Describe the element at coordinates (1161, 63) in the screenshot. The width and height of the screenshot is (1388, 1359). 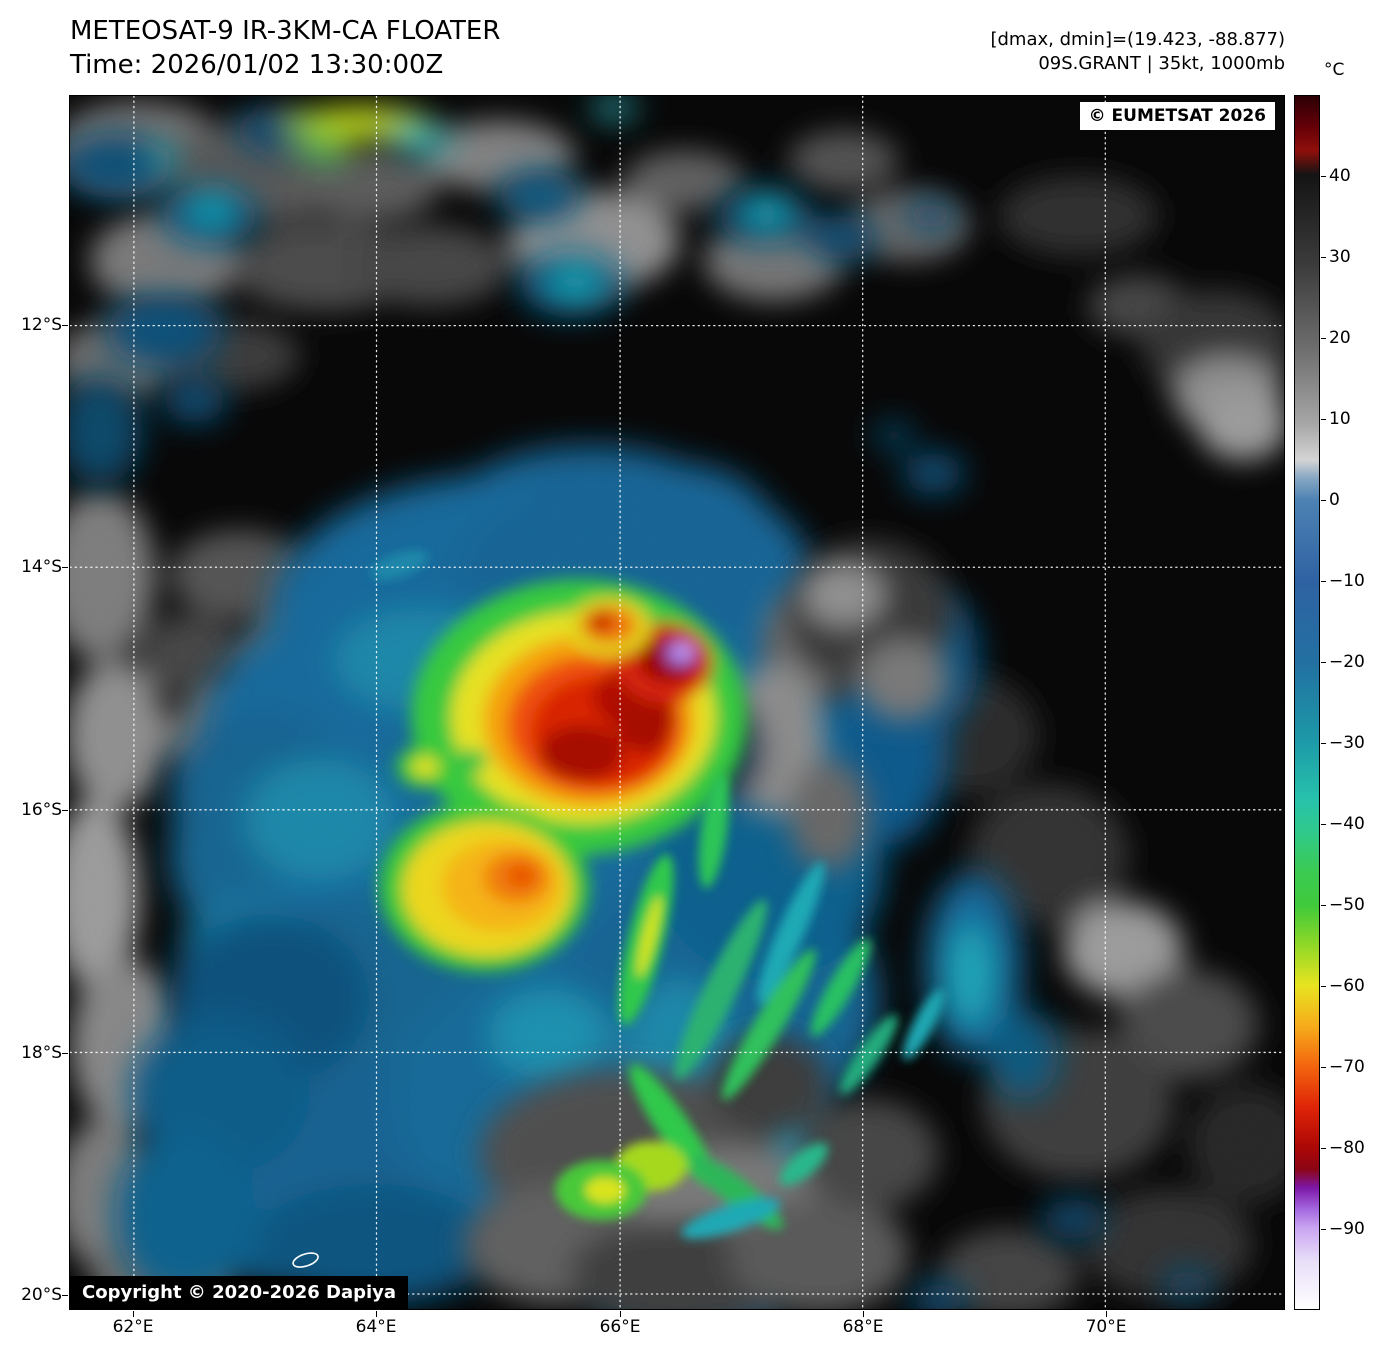
I see `storm-info-label: 09S.GRANT | 35kt, 1000mb` at that location.